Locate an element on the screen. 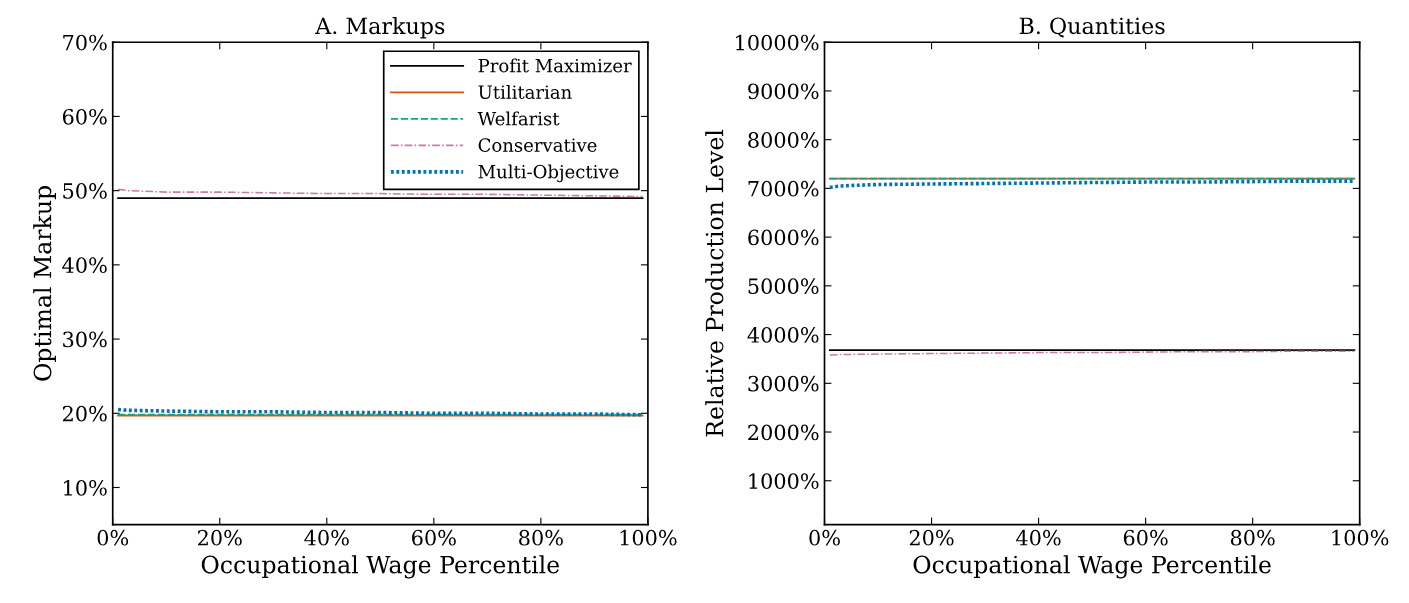 The image size is (1409, 603). y-tick-label: 50% is located at coordinates (85, 191).